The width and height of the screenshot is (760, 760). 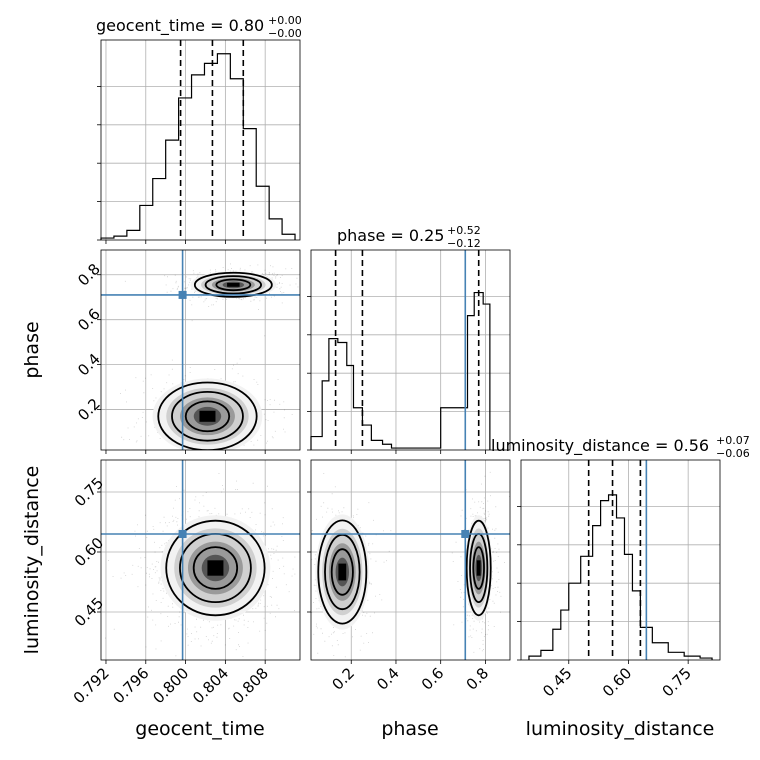 What do you see at coordinates (285, 20) in the screenshot?
I see `title-geocent-time-plus: +0.00` at bounding box center [285, 20].